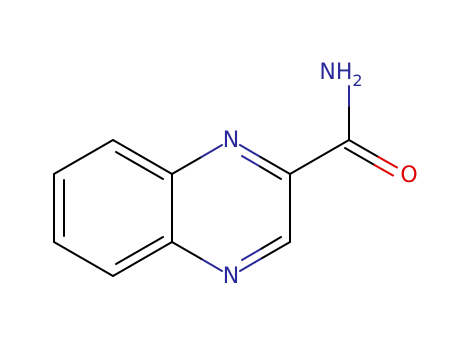 Image resolution: width=455 pixels, height=350 pixels. What do you see at coordinates (357, 80) in the screenshot?
I see `atom-label-subscript: 2` at bounding box center [357, 80].